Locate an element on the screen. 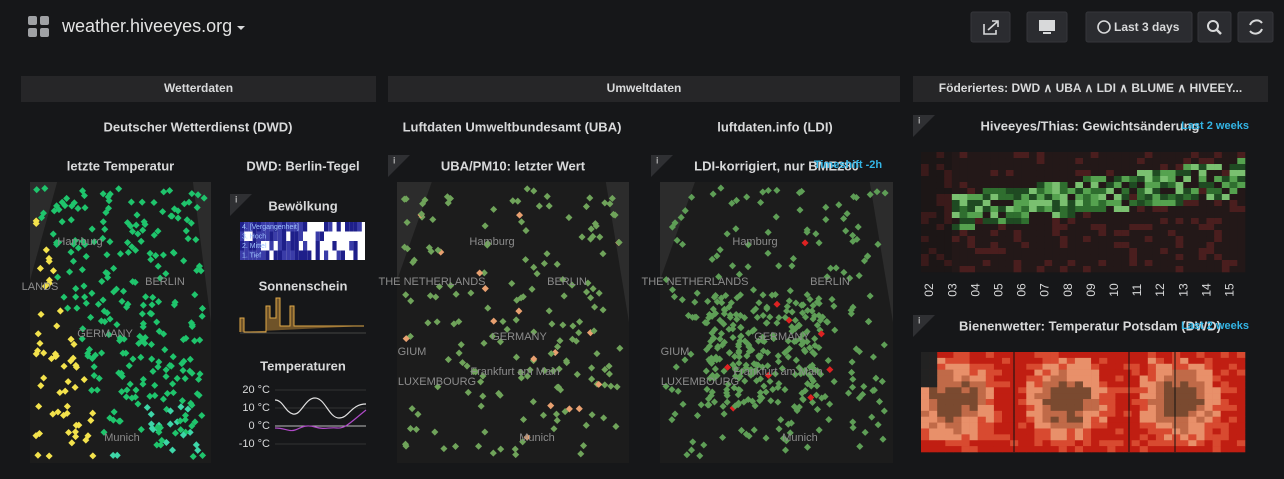 The width and height of the screenshot is (1284, 479). refresh-button is located at coordinates (1255, 27).